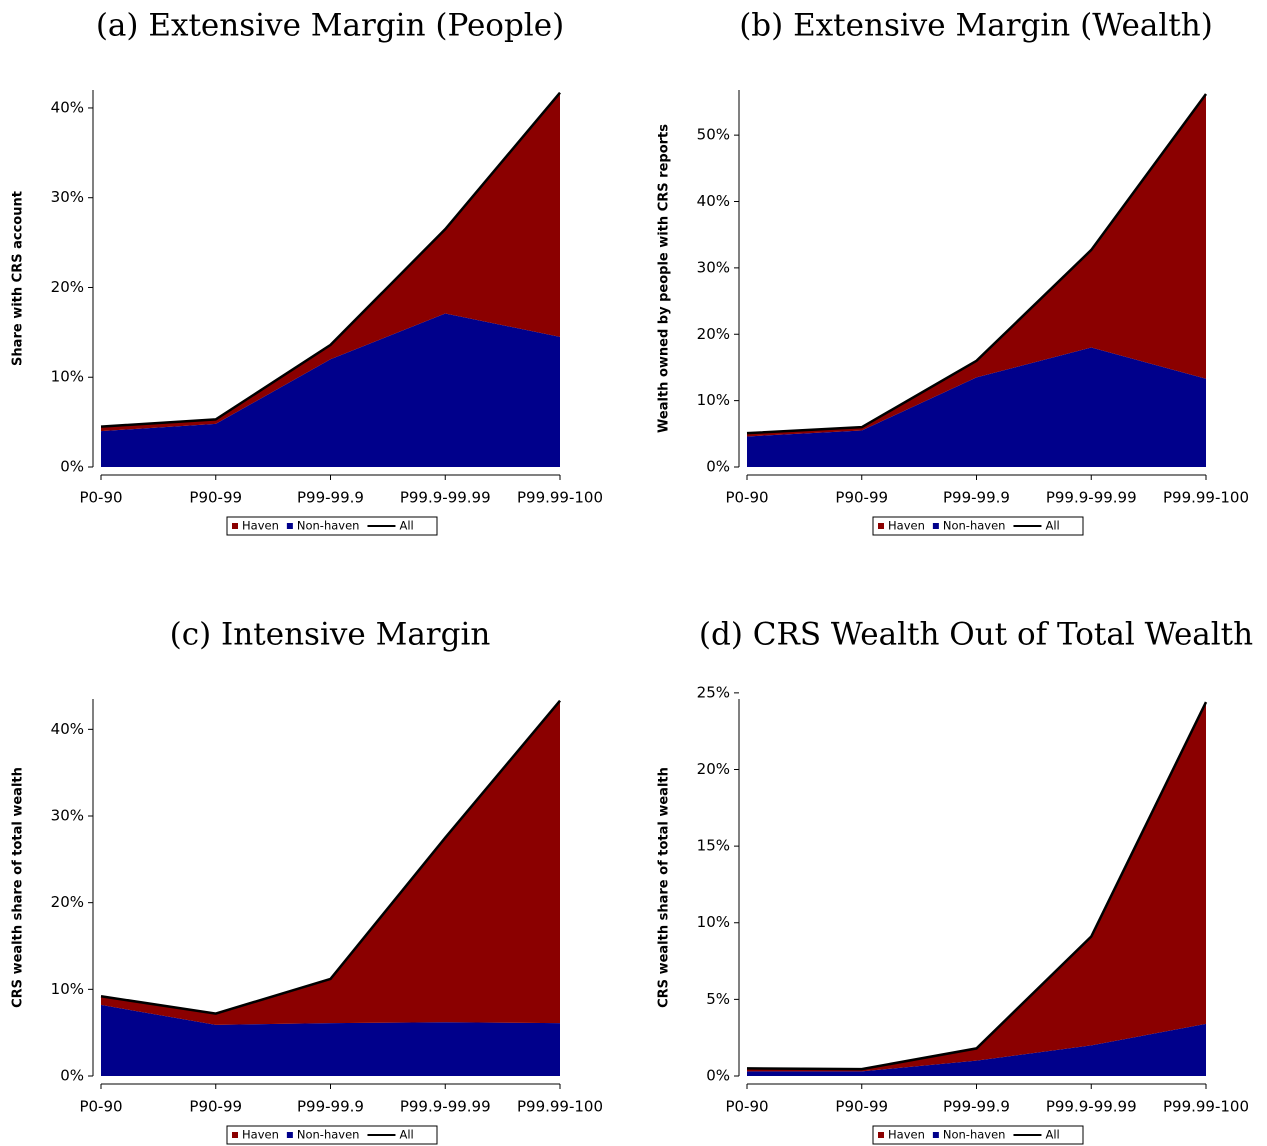  I want to click on chart-title: (a) Extensive Margin (People), so click(330, 26).